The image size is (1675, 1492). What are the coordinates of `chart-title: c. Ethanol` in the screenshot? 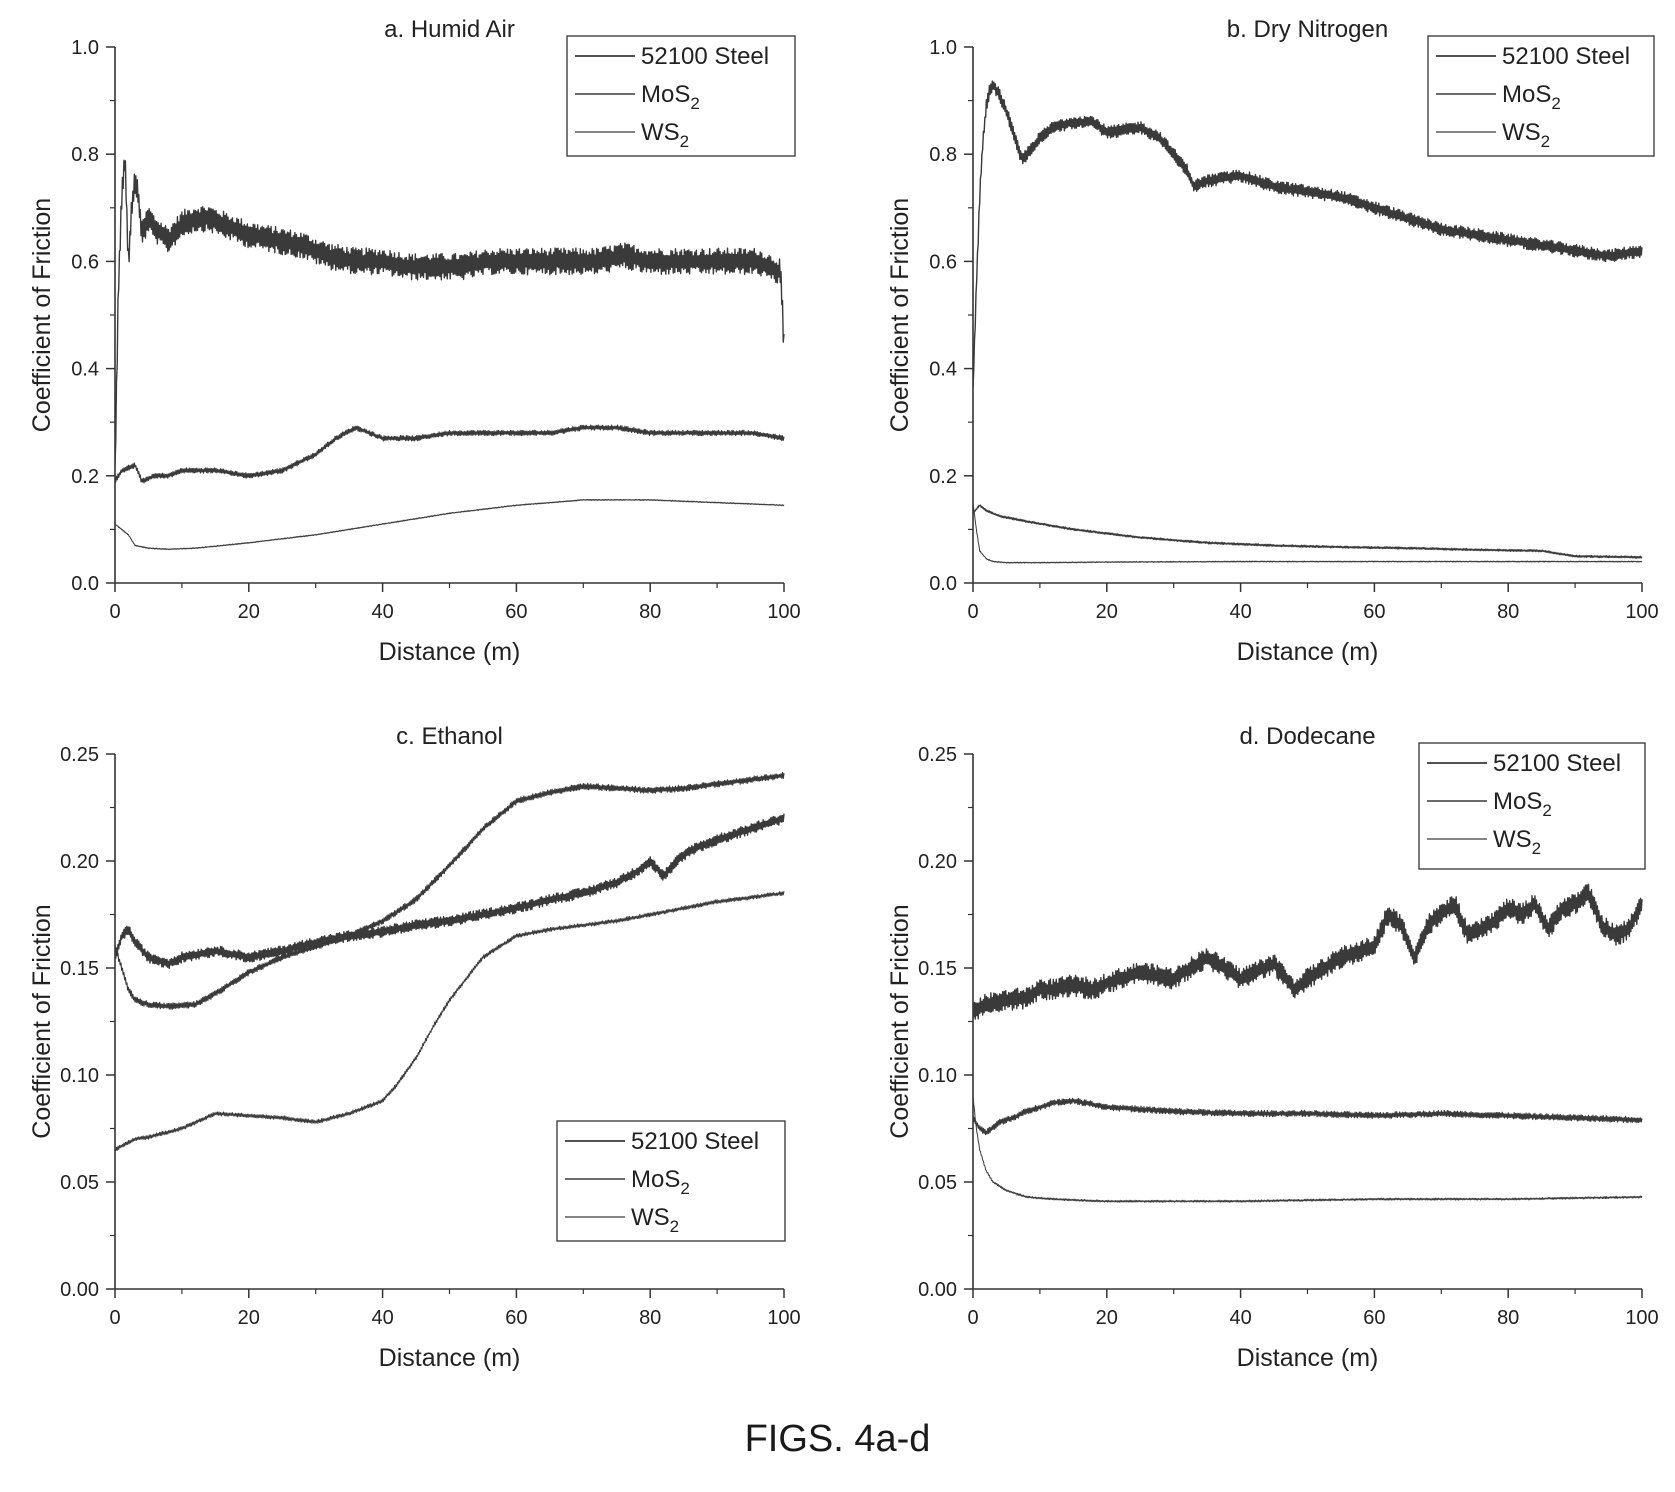 It's located at (449, 736).